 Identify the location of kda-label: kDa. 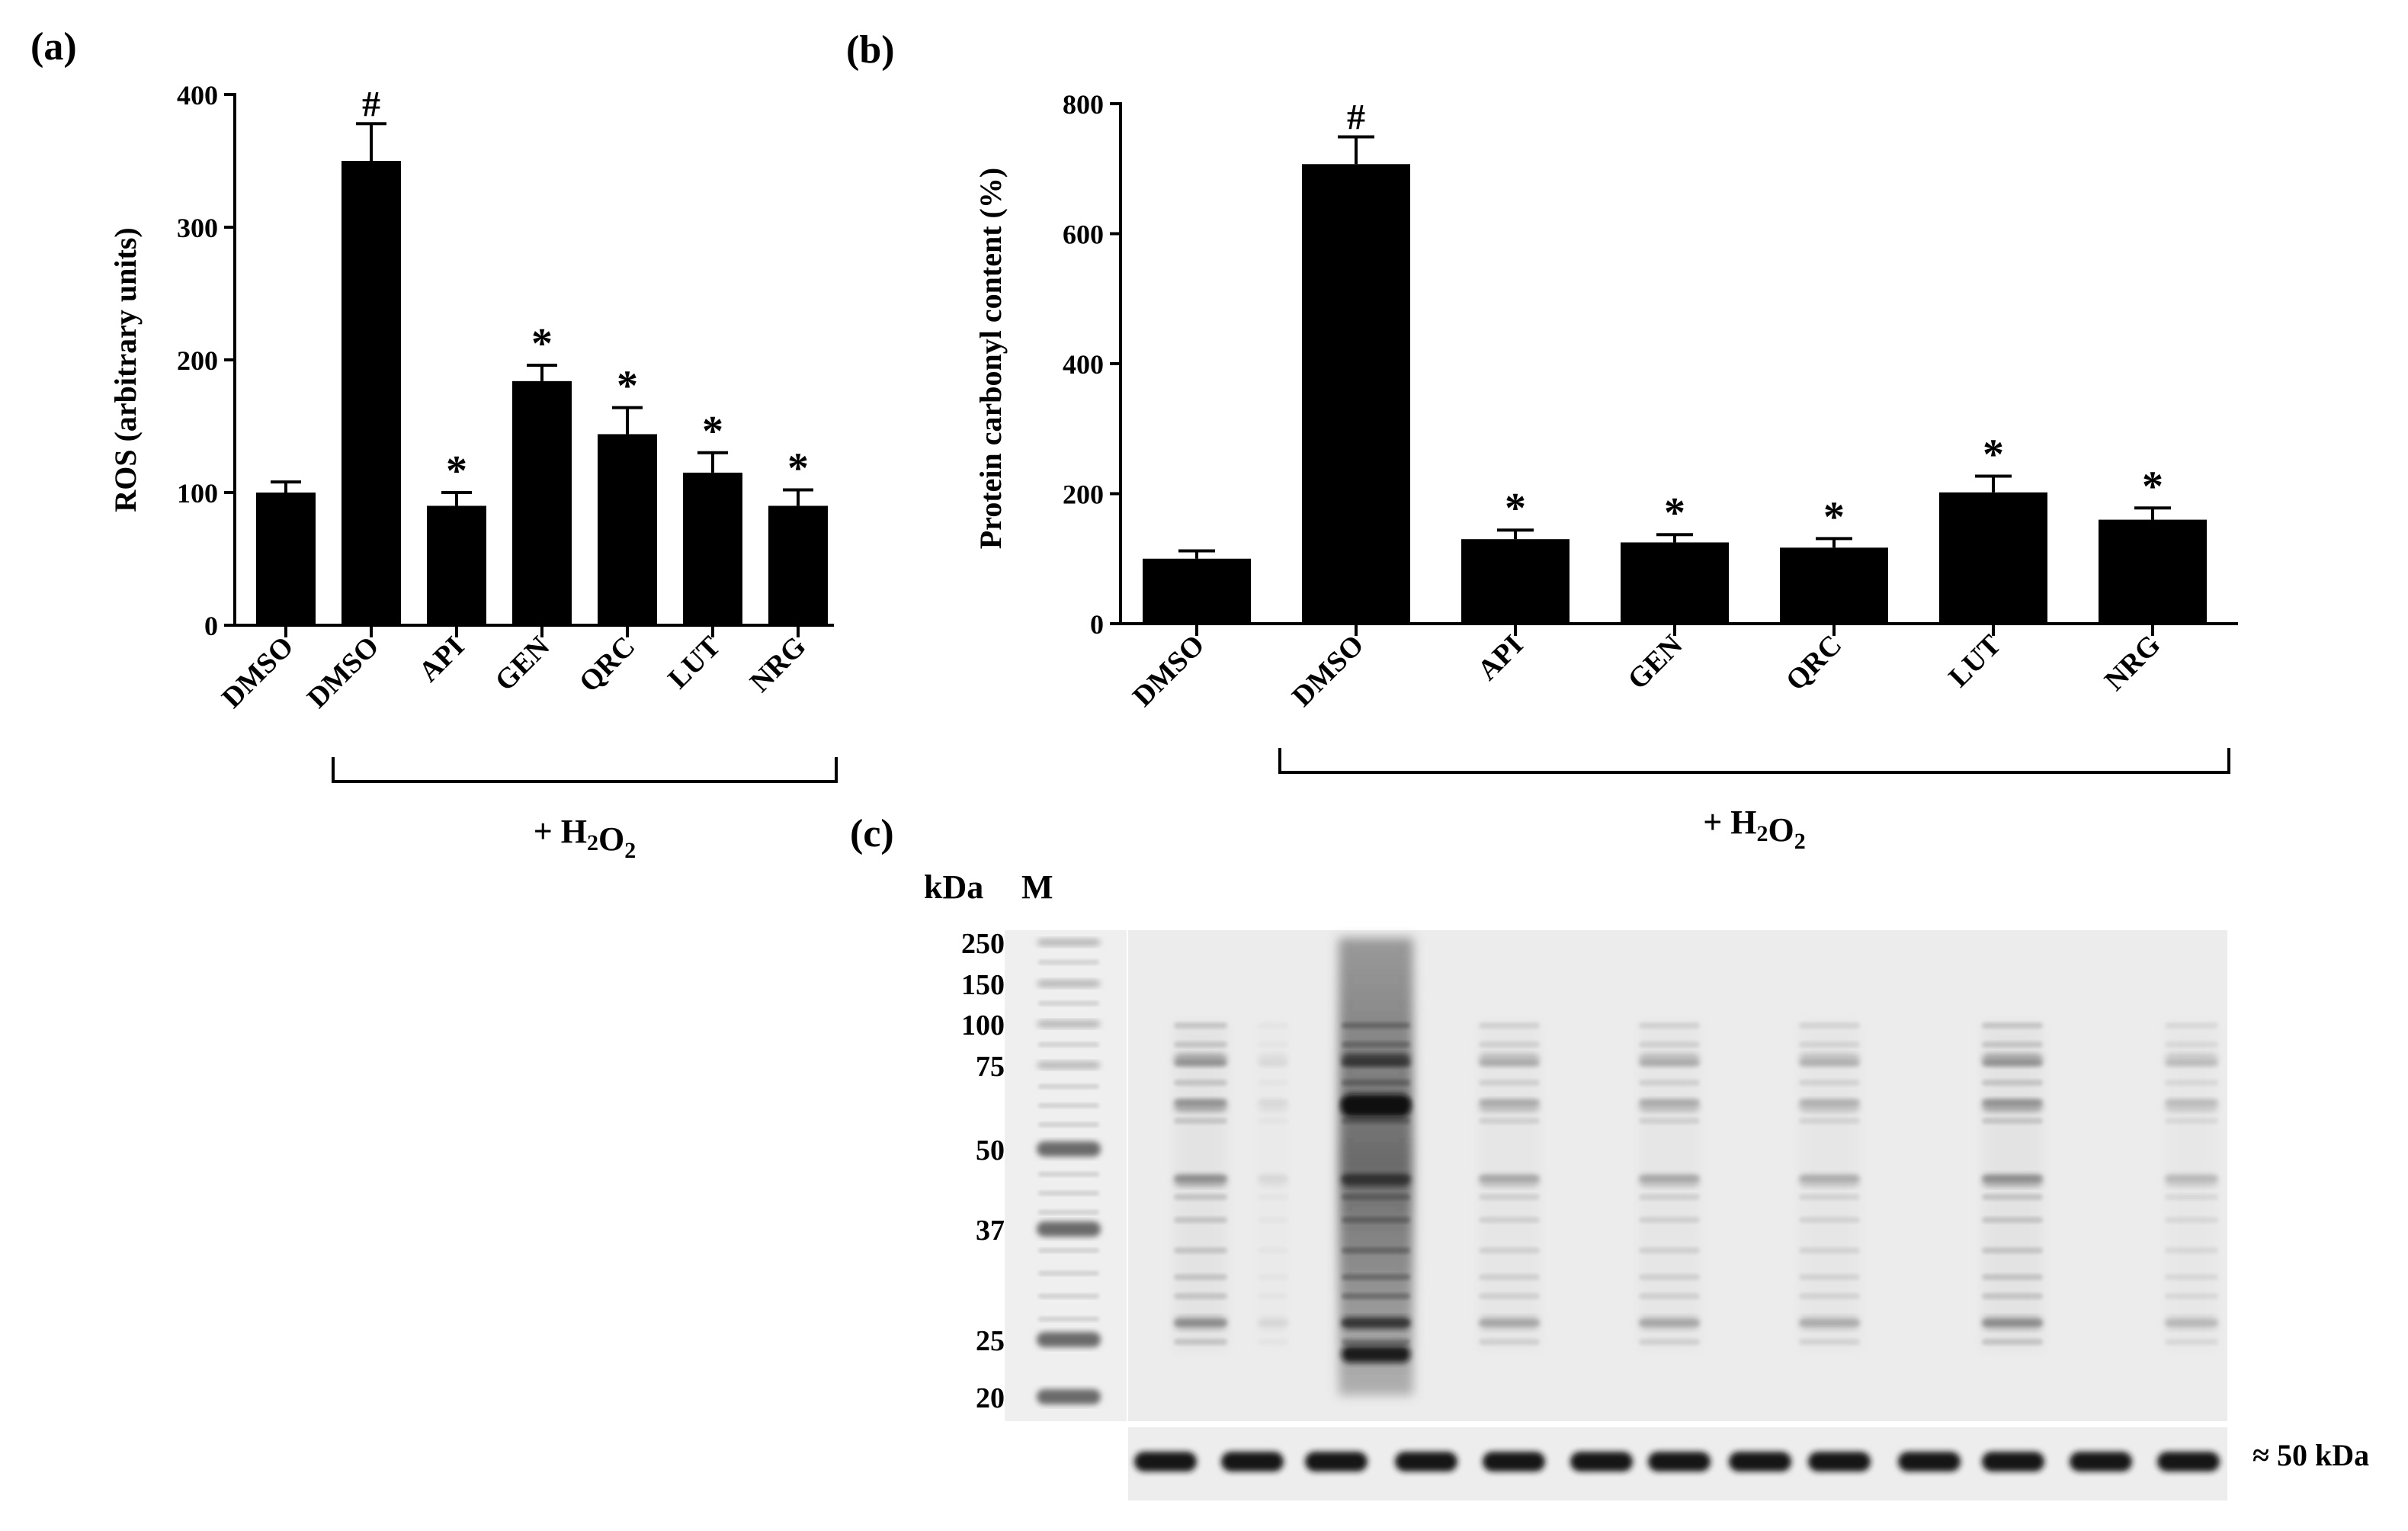
(953, 887).